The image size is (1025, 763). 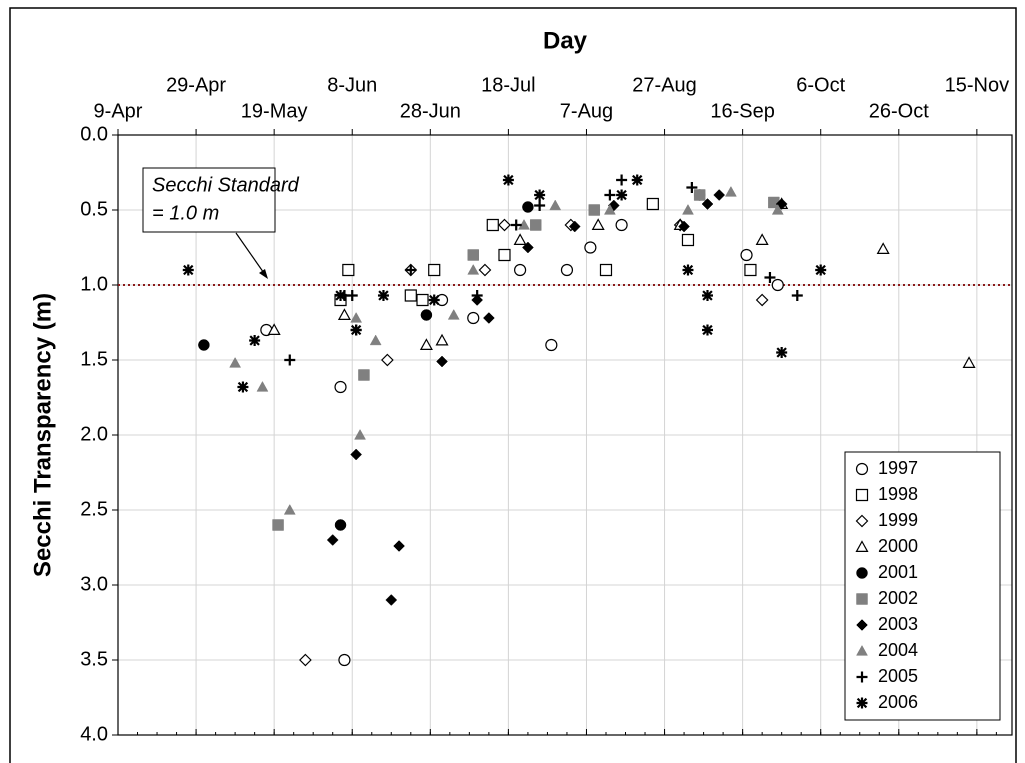 What do you see at coordinates (742, 111) in the screenshot?
I see `x-tick-label: 16-Sep` at bounding box center [742, 111].